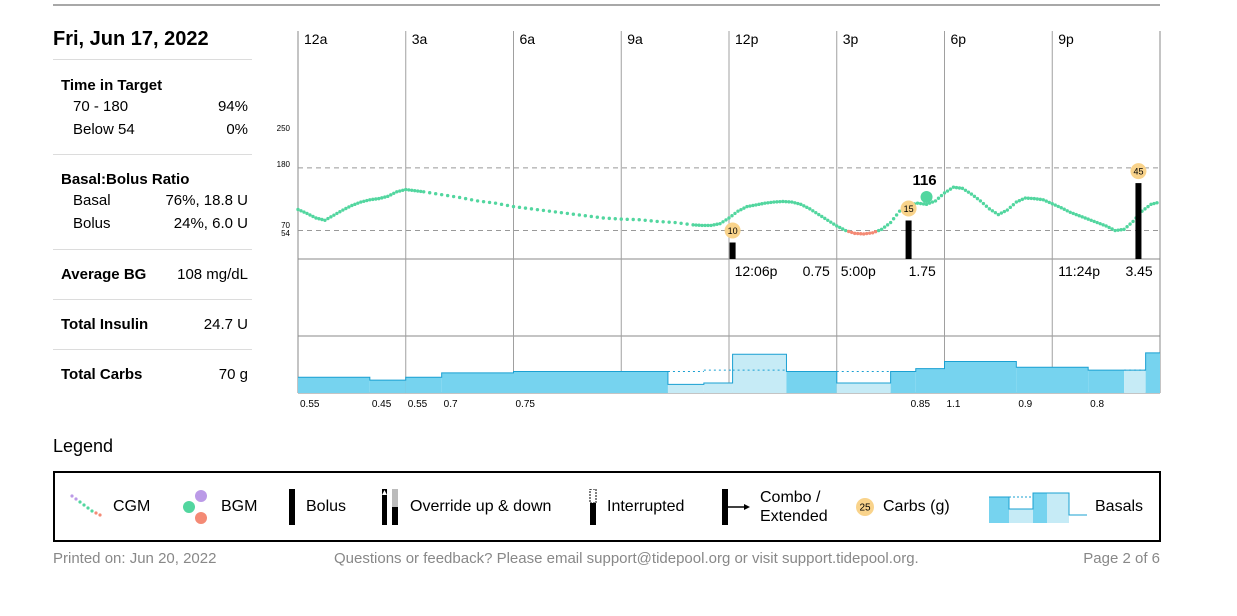 Image resolution: width=1237 pixels, height=616 pixels. What do you see at coordinates (902, 506) in the screenshot?
I see `legend-carbs: 25 Carbs (g)` at bounding box center [902, 506].